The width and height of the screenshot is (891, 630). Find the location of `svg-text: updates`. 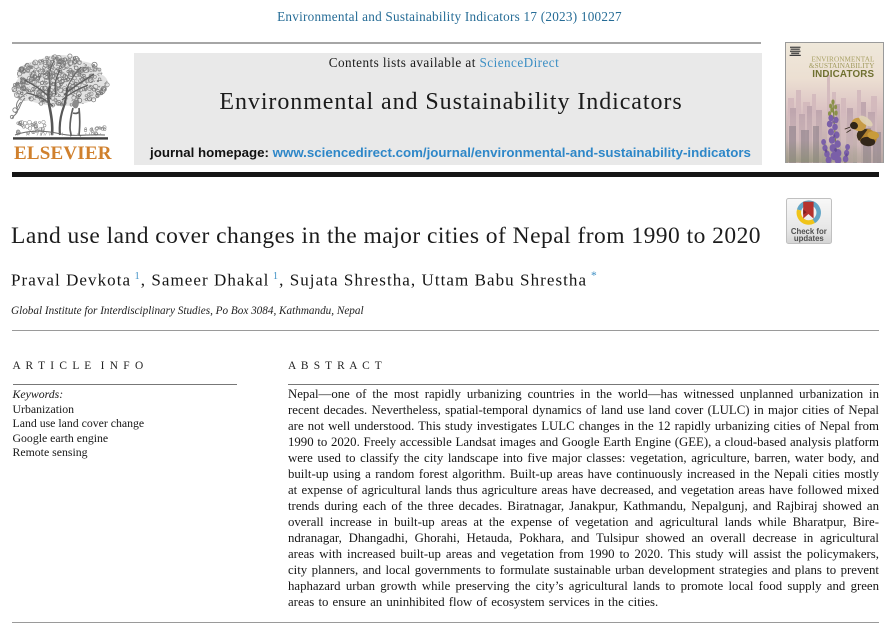

svg-text: updates is located at coordinates (809, 238).